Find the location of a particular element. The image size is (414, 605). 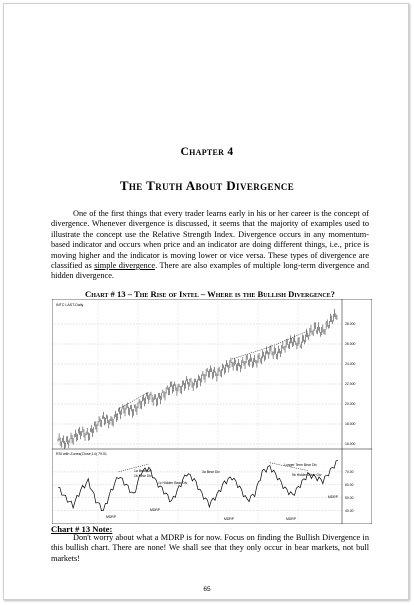

price-level-label: 26.000 is located at coordinates (350, 344).